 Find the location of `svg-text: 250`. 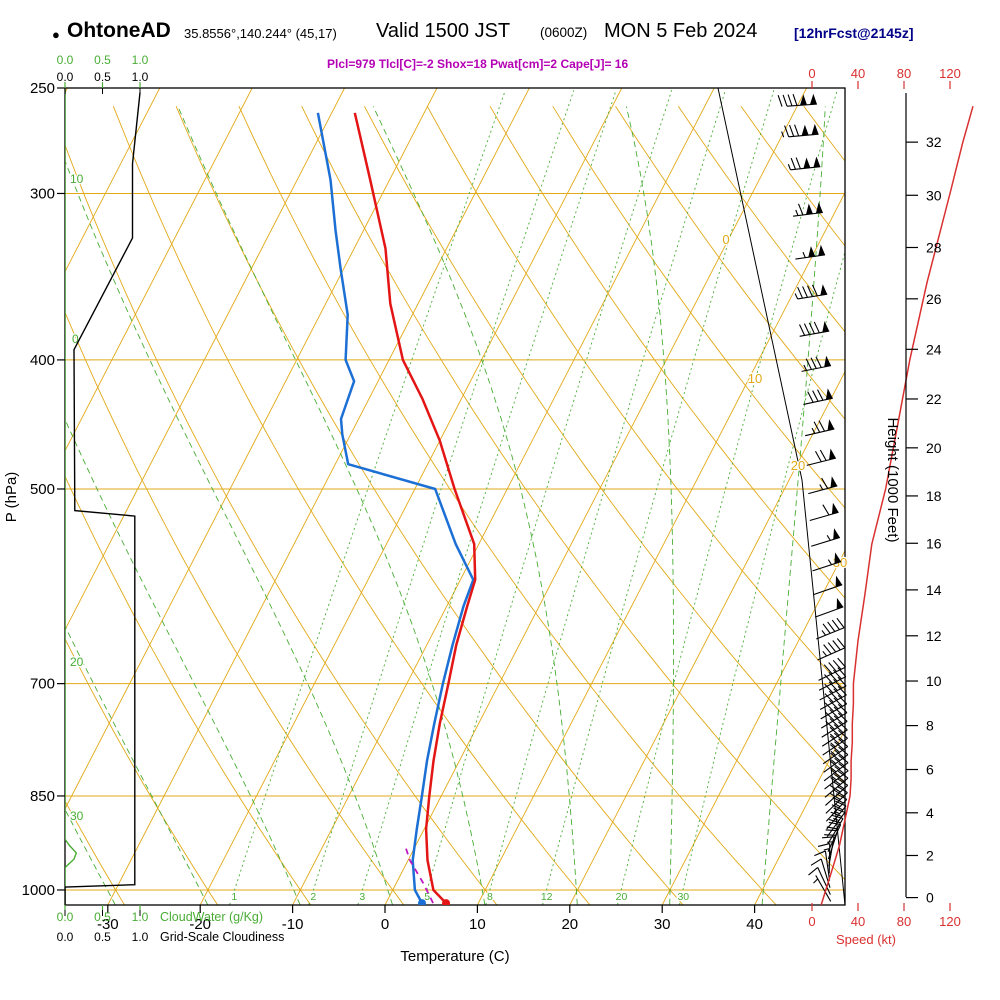

svg-text: 250 is located at coordinates (42, 88).